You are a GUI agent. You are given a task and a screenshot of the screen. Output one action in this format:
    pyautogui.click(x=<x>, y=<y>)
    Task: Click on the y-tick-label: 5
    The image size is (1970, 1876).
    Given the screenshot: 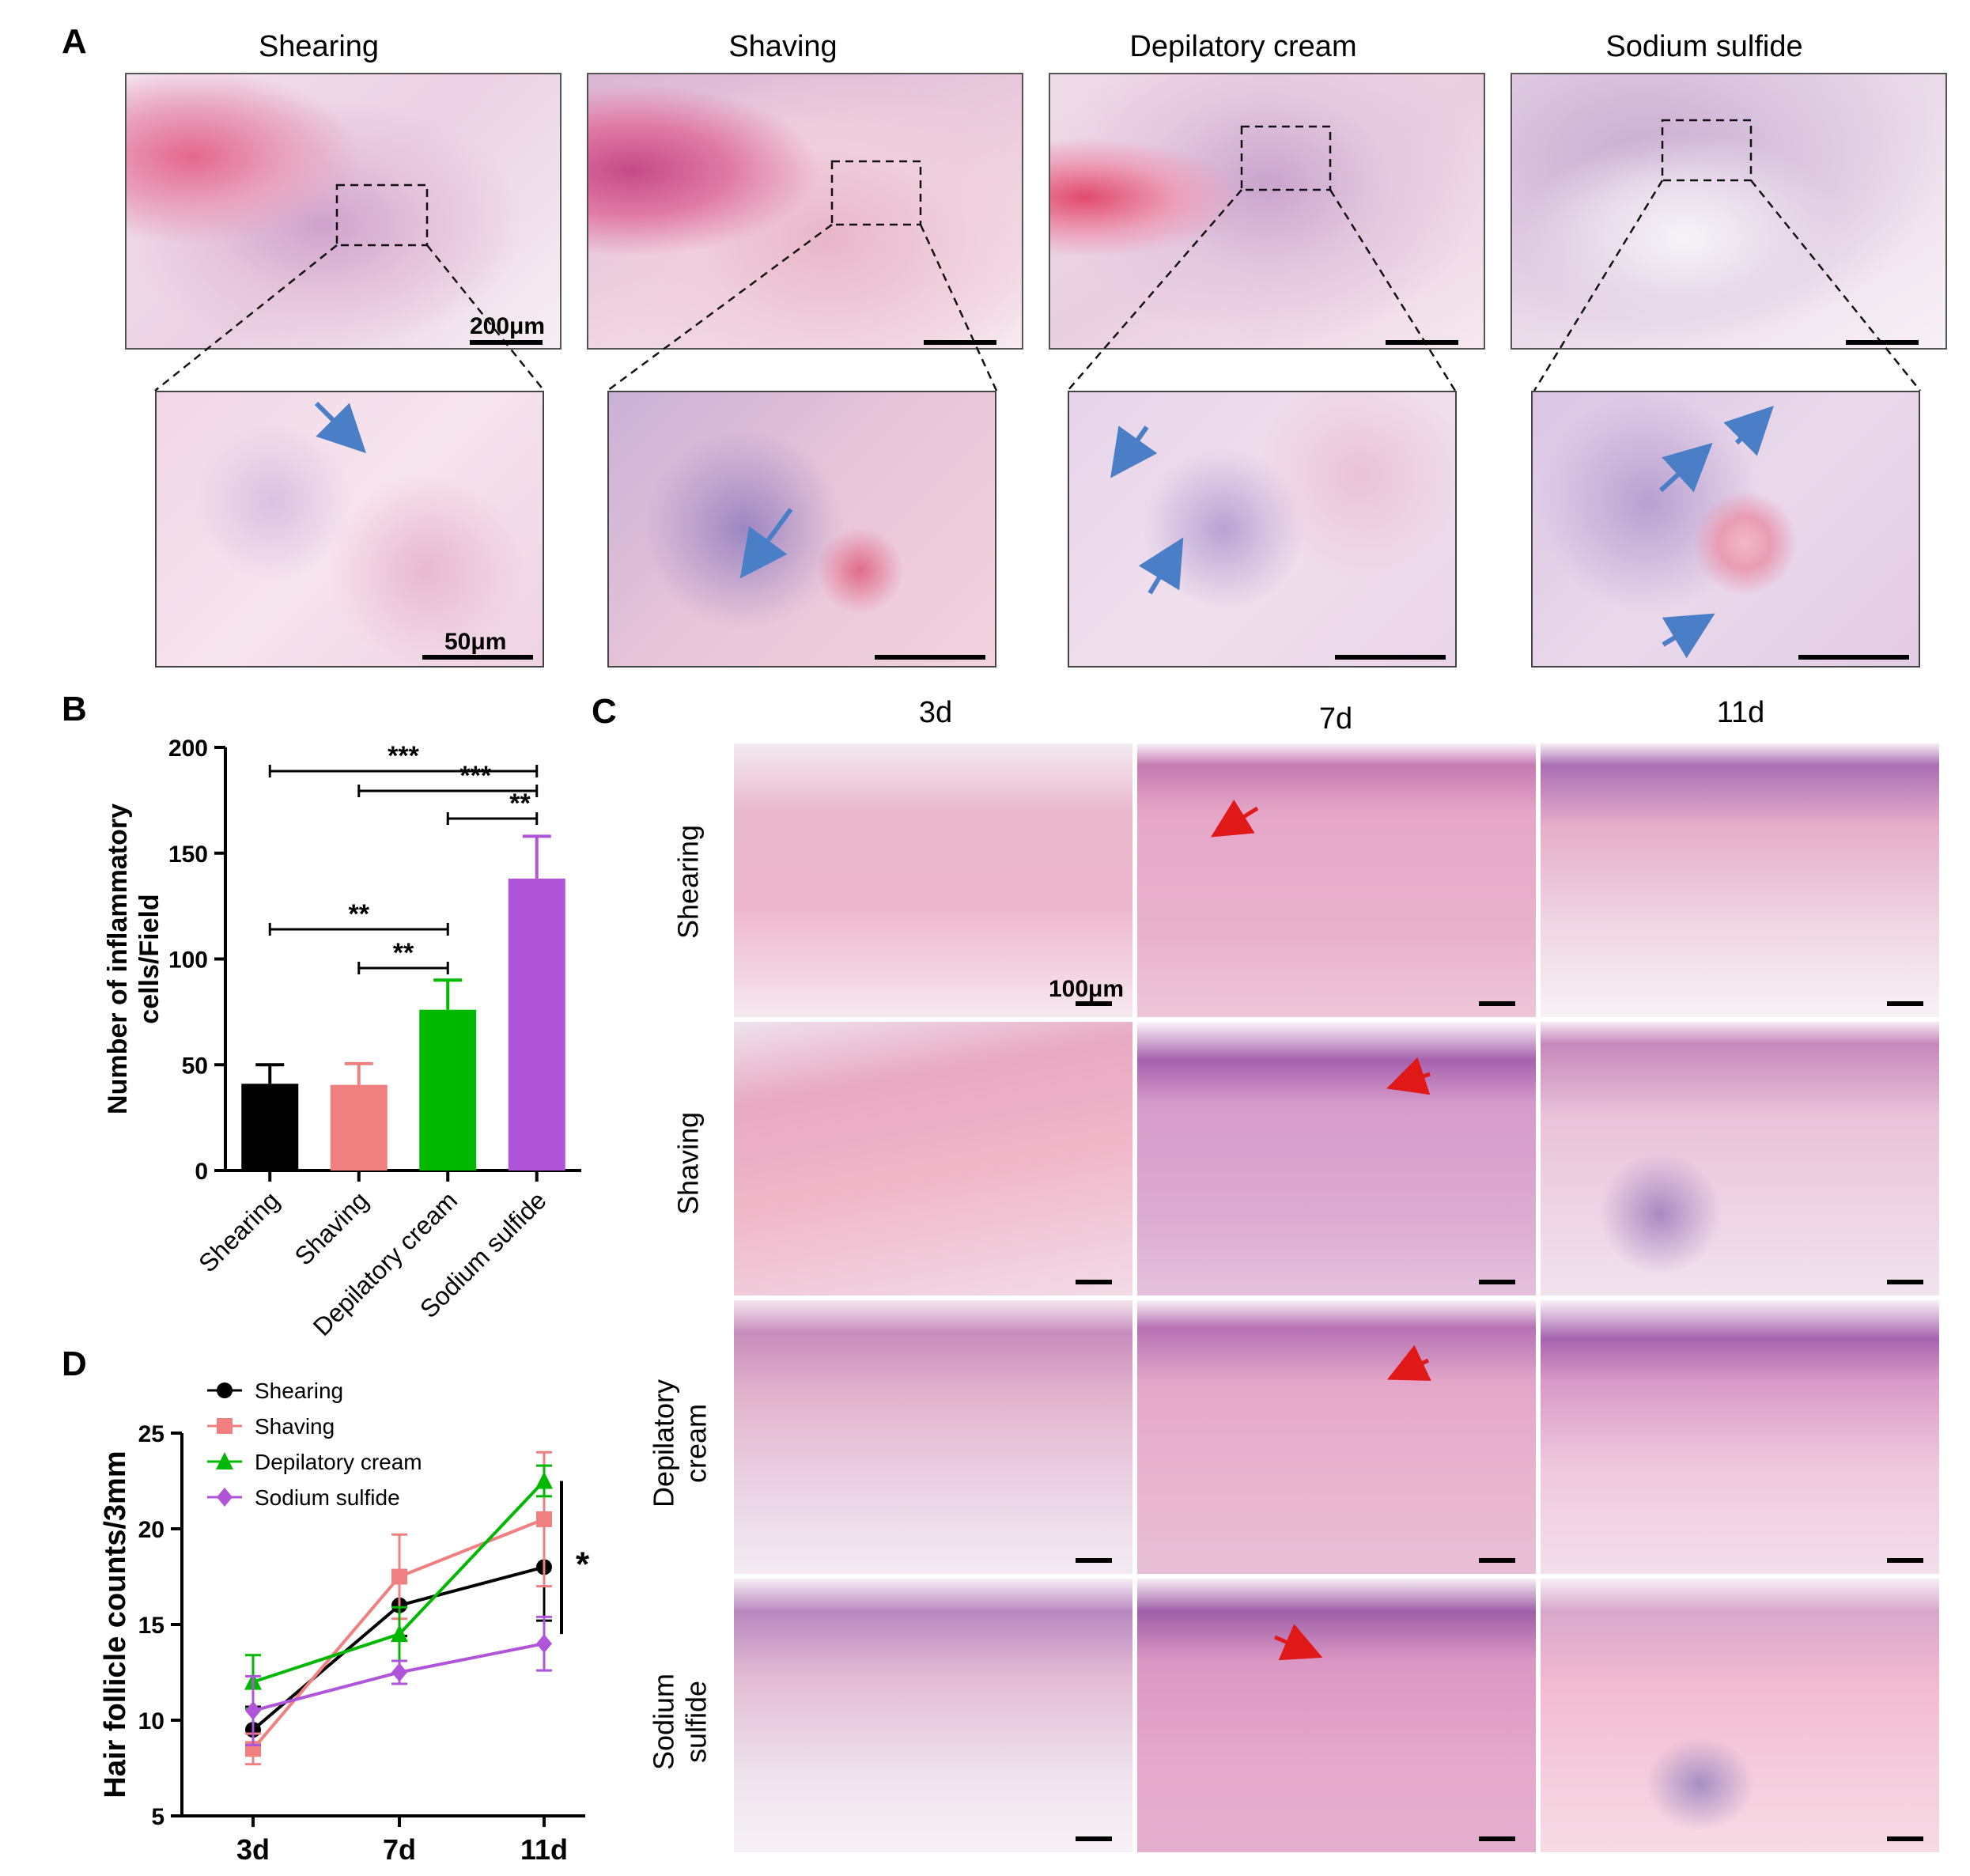 What is the action you would take?
    pyautogui.click(x=157, y=1817)
    